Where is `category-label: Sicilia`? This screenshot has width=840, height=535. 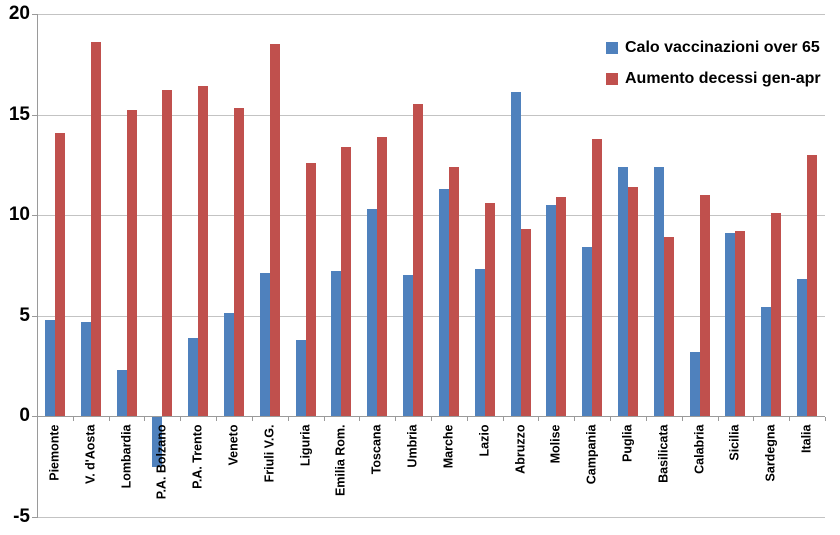
category-label: Sicilia is located at coordinates (734, 442).